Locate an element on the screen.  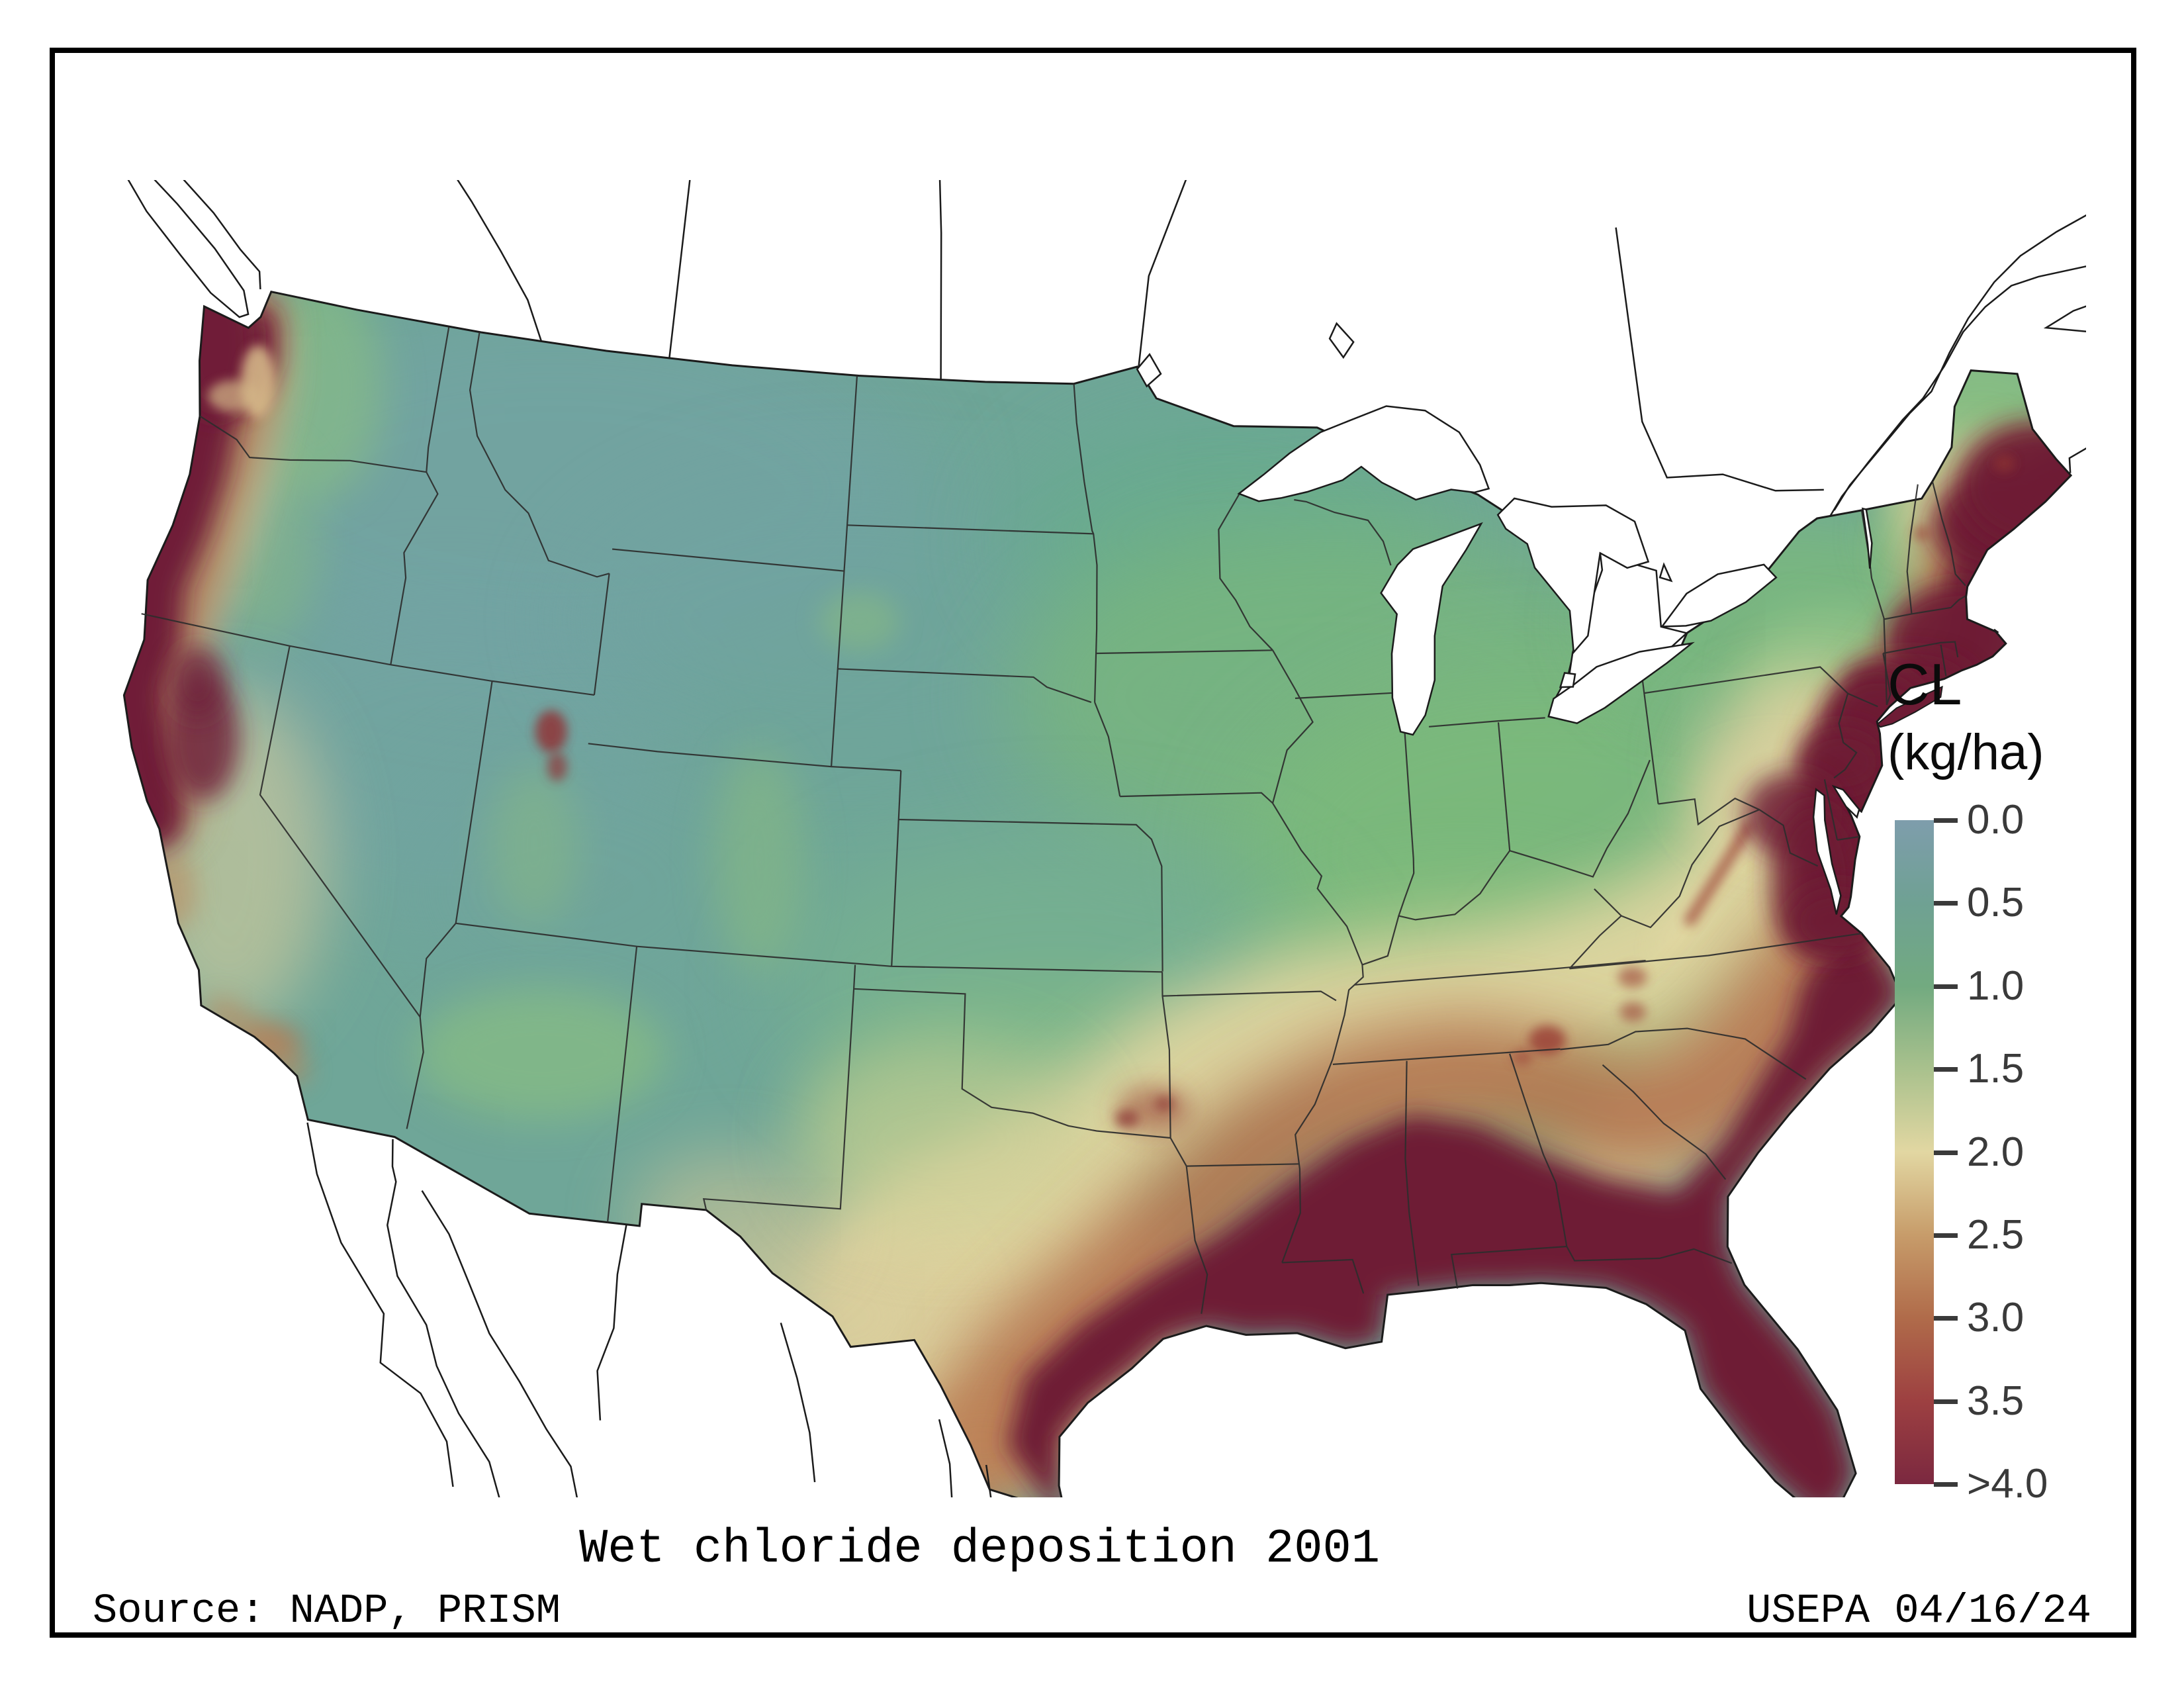
legend-unit: (kg/ha) is located at coordinates (1966, 752).